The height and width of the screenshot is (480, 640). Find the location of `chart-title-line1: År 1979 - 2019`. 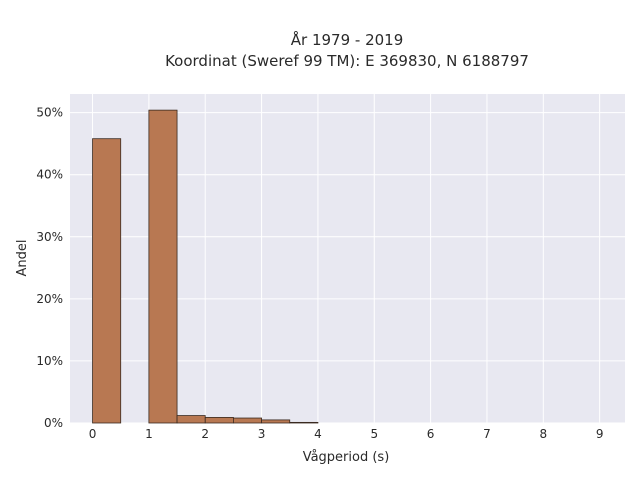

chart-title-line1: År 1979 - 2019 is located at coordinates (347, 39).